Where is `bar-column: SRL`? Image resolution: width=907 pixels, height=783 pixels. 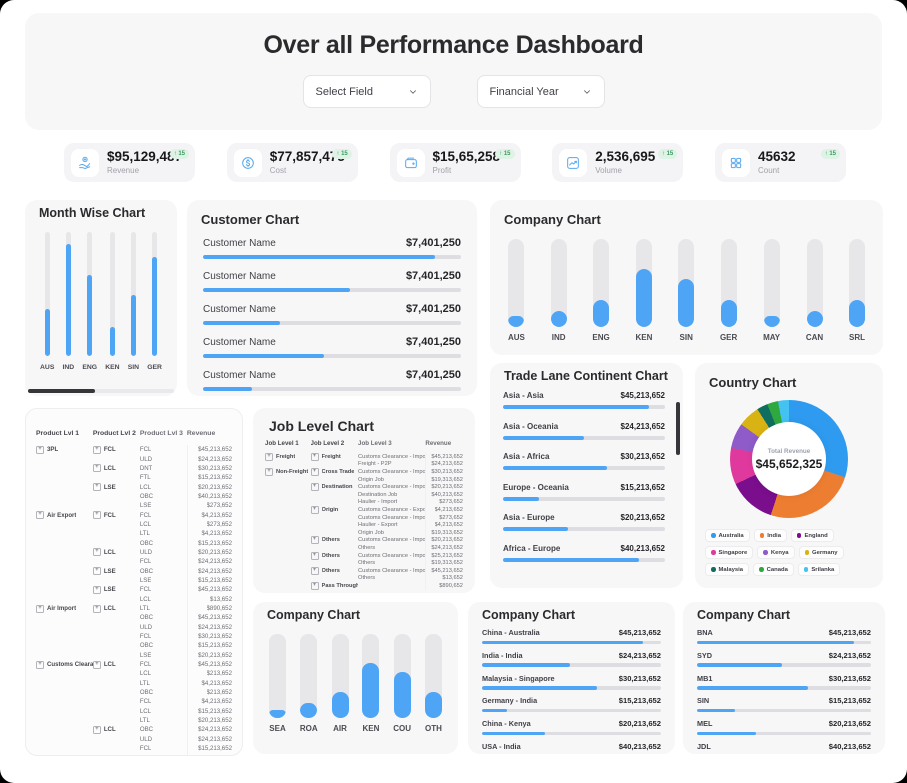
bar-column: SRL is located at coordinates (856, 290).